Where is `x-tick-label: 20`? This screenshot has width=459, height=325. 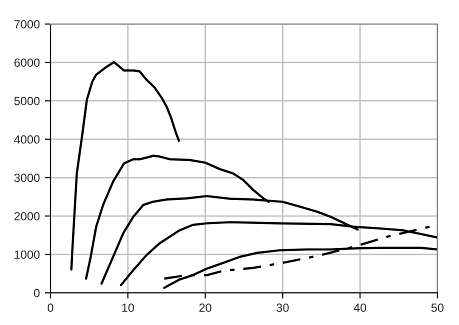 x-tick-label: 20 is located at coordinates (205, 308).